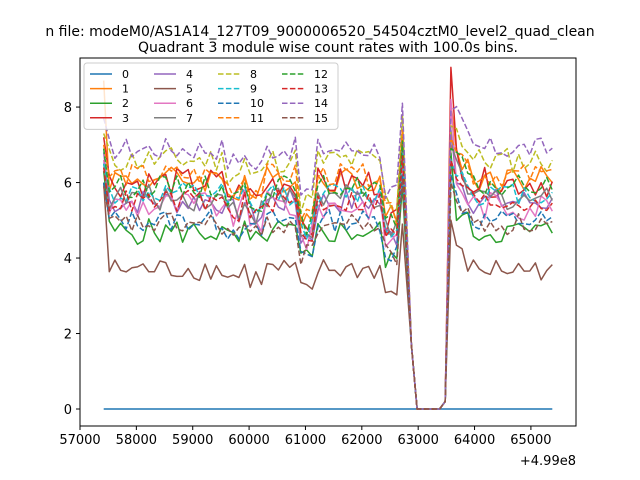 The height and width of the screenshot is (480, 640). What do you see at coordinates (418, 440) in the screenshot?
I see `x-tick-label: 63000` at bounding box center [418, 440].